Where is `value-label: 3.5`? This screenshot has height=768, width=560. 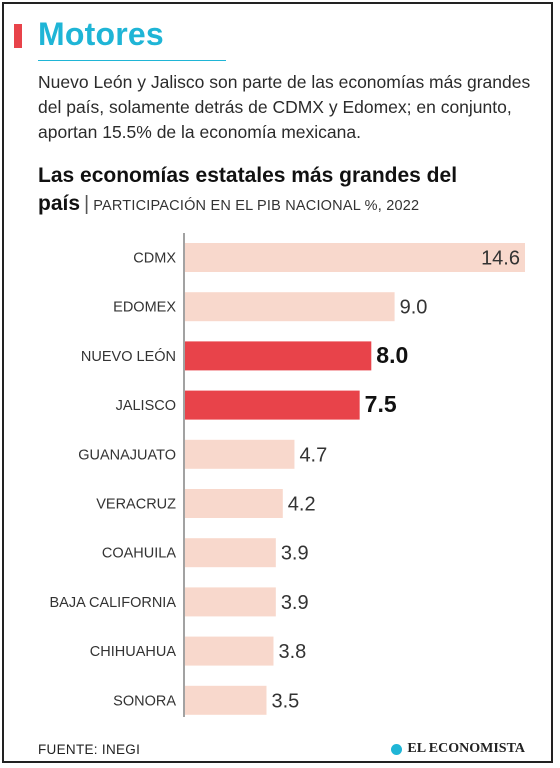 value-label: 3.5 is located at coordinates (286, 701).